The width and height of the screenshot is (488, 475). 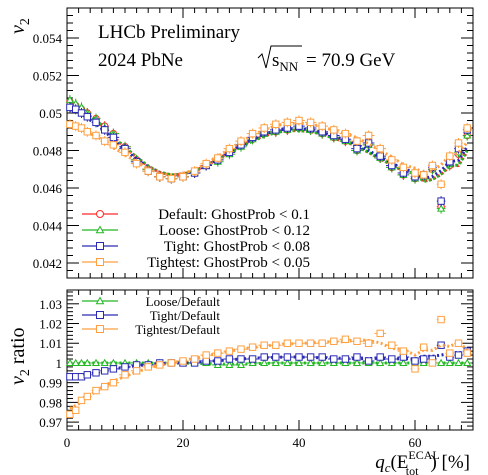 I want to click on trend-line, so click(x=269, y=143).